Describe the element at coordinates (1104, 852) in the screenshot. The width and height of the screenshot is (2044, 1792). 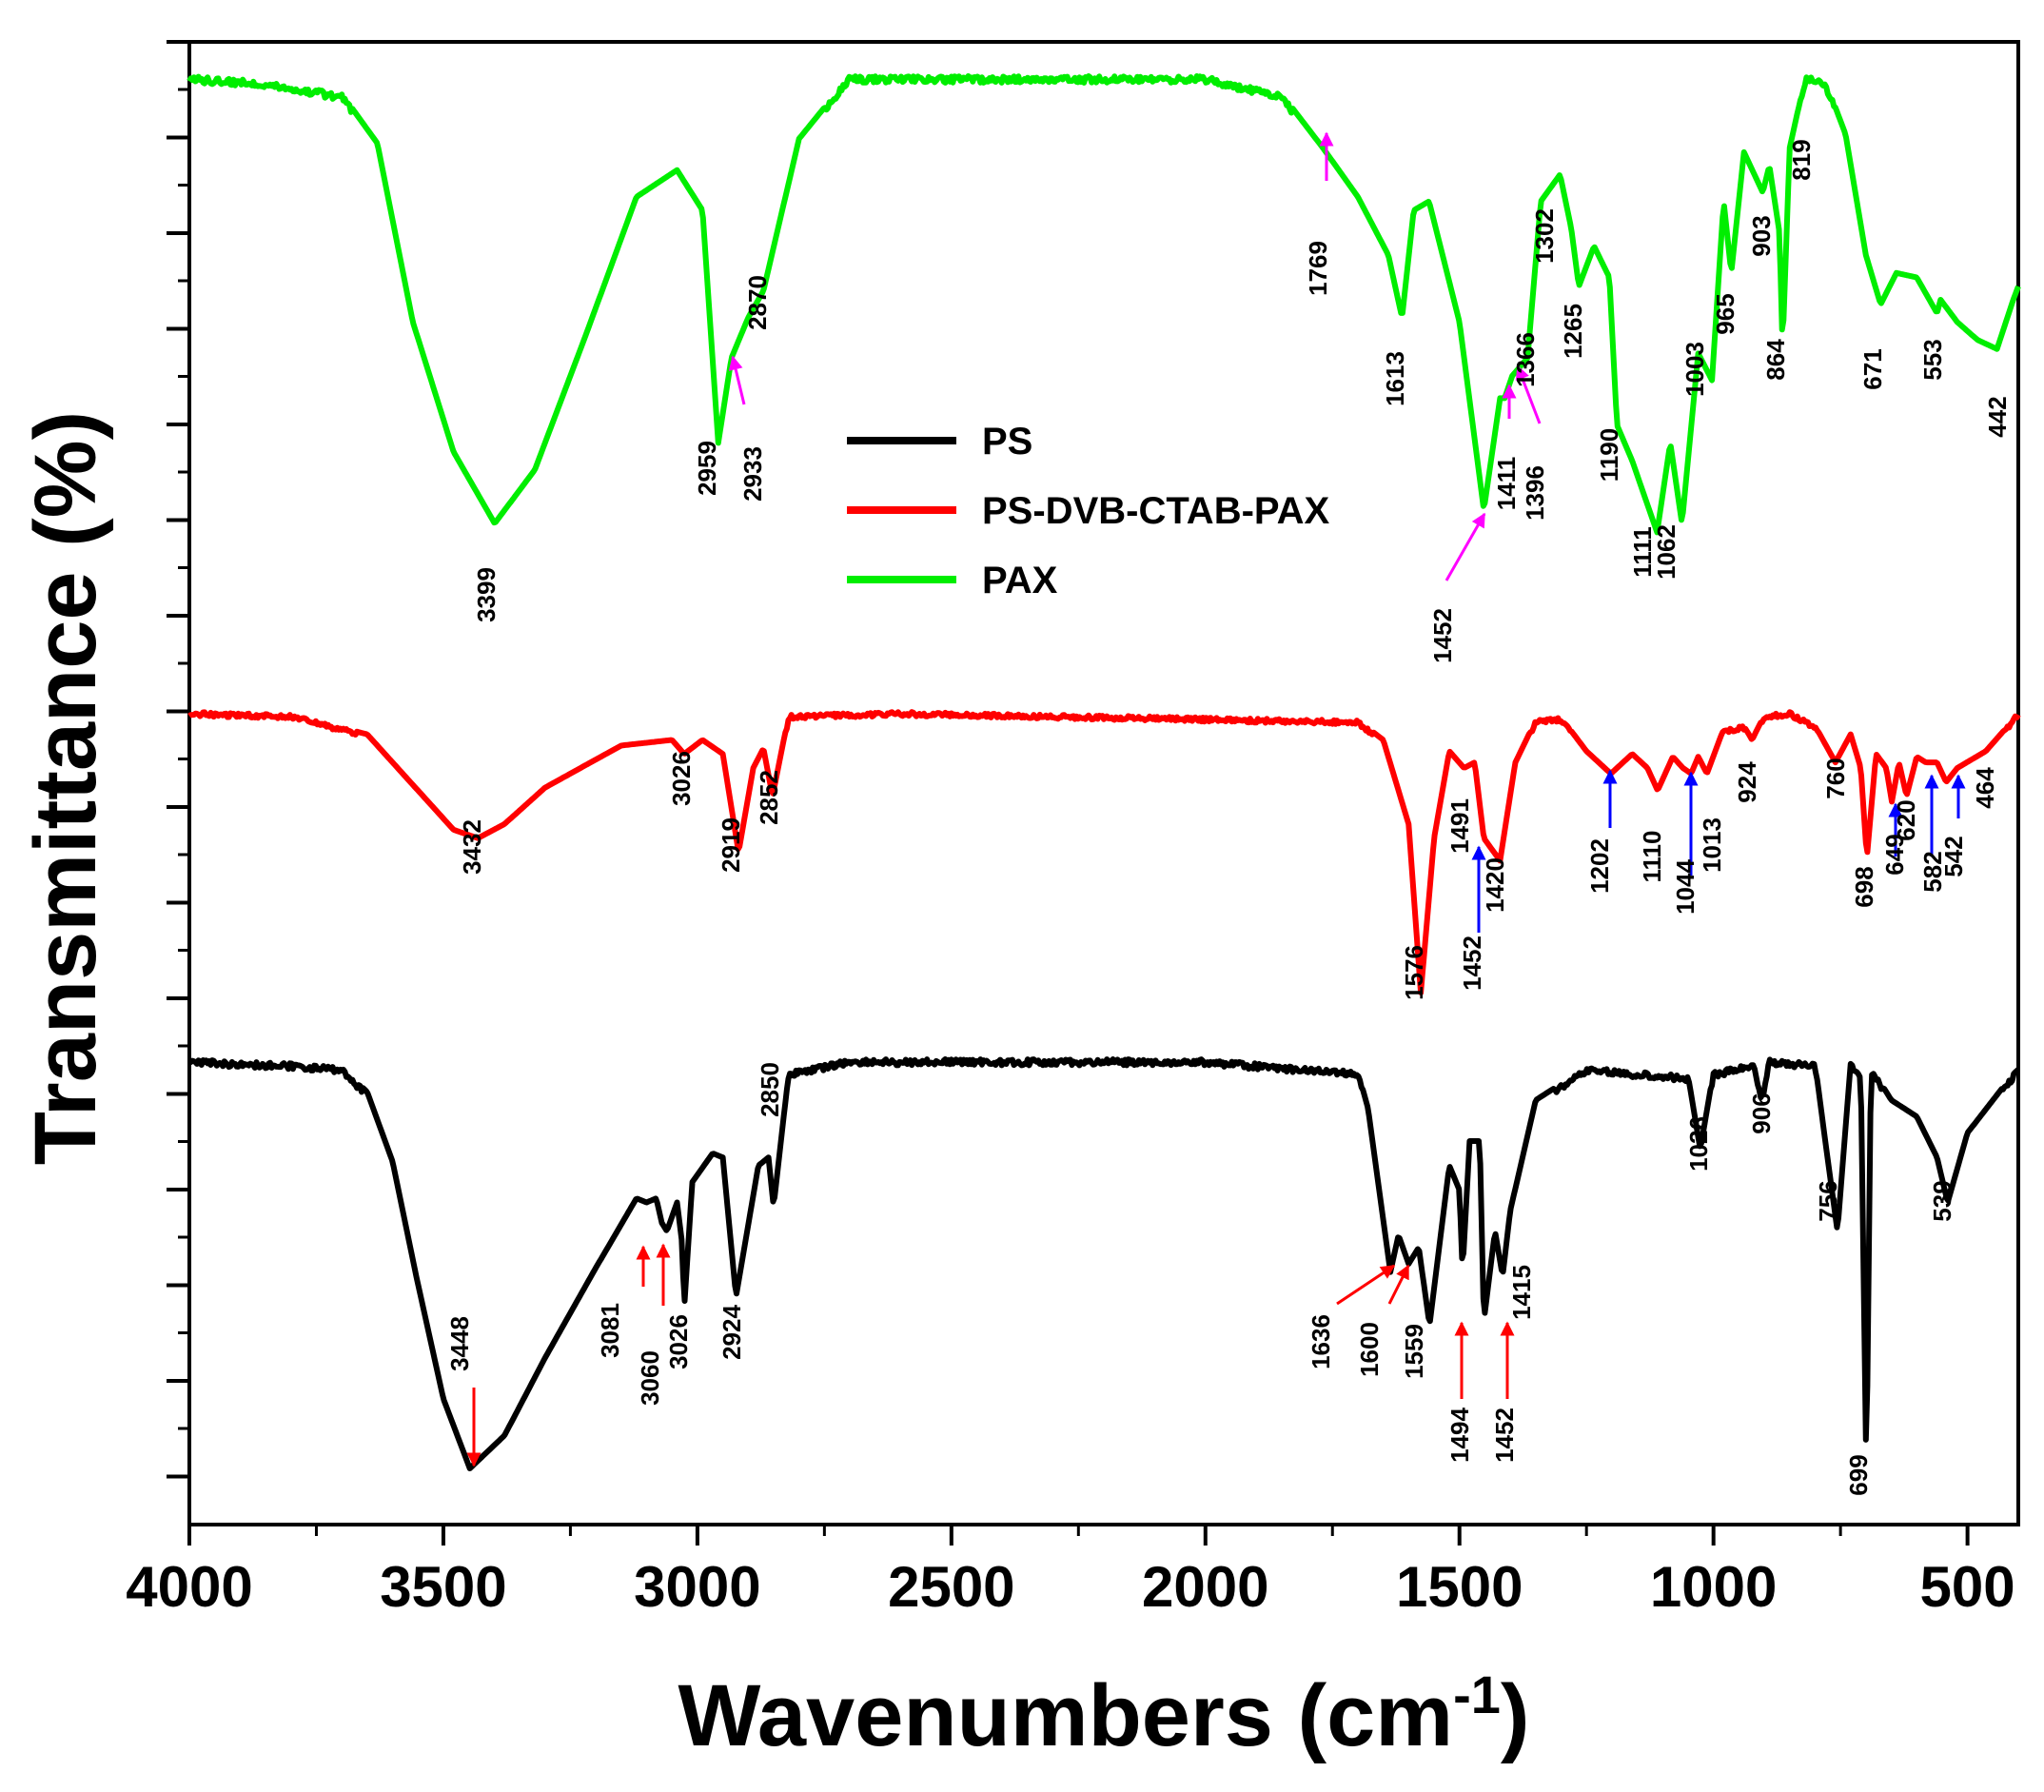
I see `series-line-ps-dvb-ctab-pax` at that location.